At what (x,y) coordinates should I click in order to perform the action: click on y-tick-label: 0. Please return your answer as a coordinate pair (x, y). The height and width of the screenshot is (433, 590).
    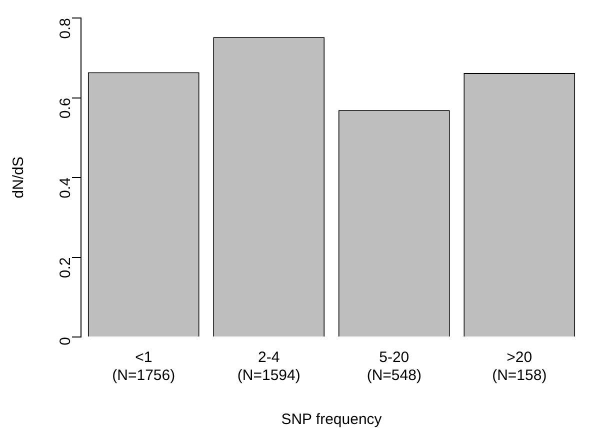
    Looking at the image, I should click on (65, 341).